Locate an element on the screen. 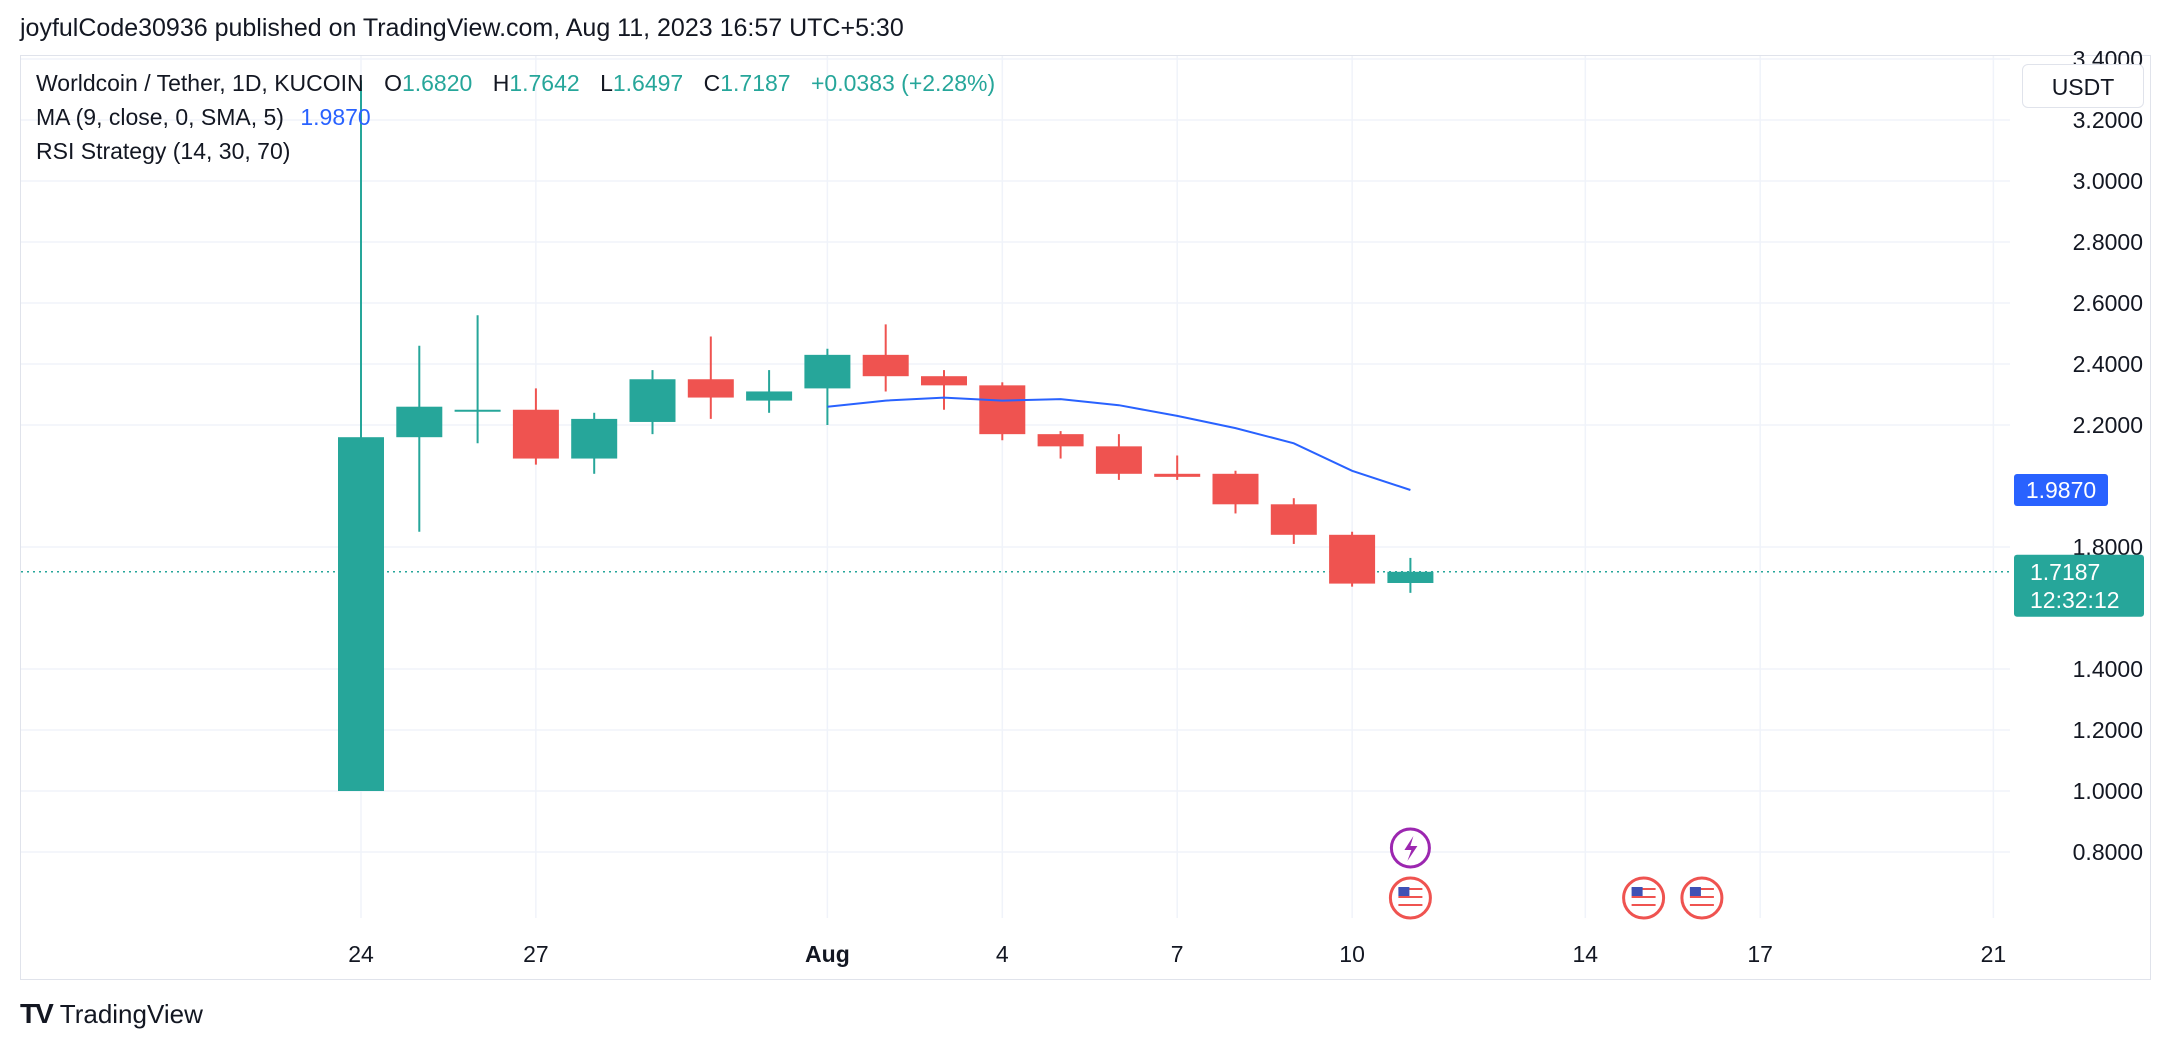  legend-close: 1.7187 is located at coordinates (755, 83).